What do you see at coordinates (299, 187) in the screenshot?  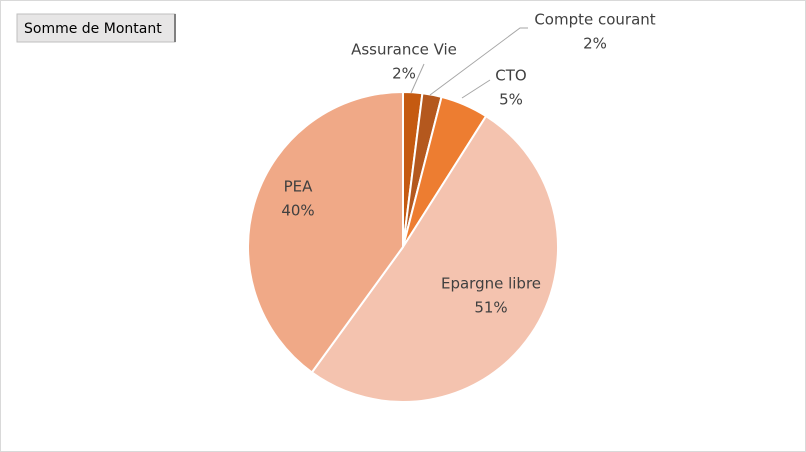 I see `slice-label: PEA` at bounding box center [299, 187].